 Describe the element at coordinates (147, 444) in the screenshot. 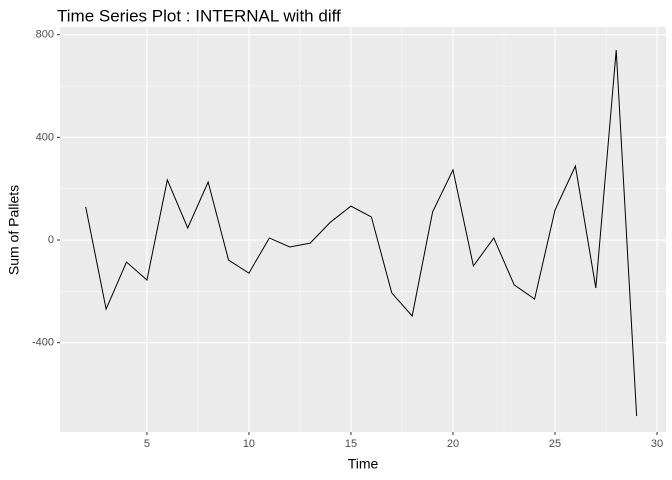

I see `x-tick-label: 5` at that location.